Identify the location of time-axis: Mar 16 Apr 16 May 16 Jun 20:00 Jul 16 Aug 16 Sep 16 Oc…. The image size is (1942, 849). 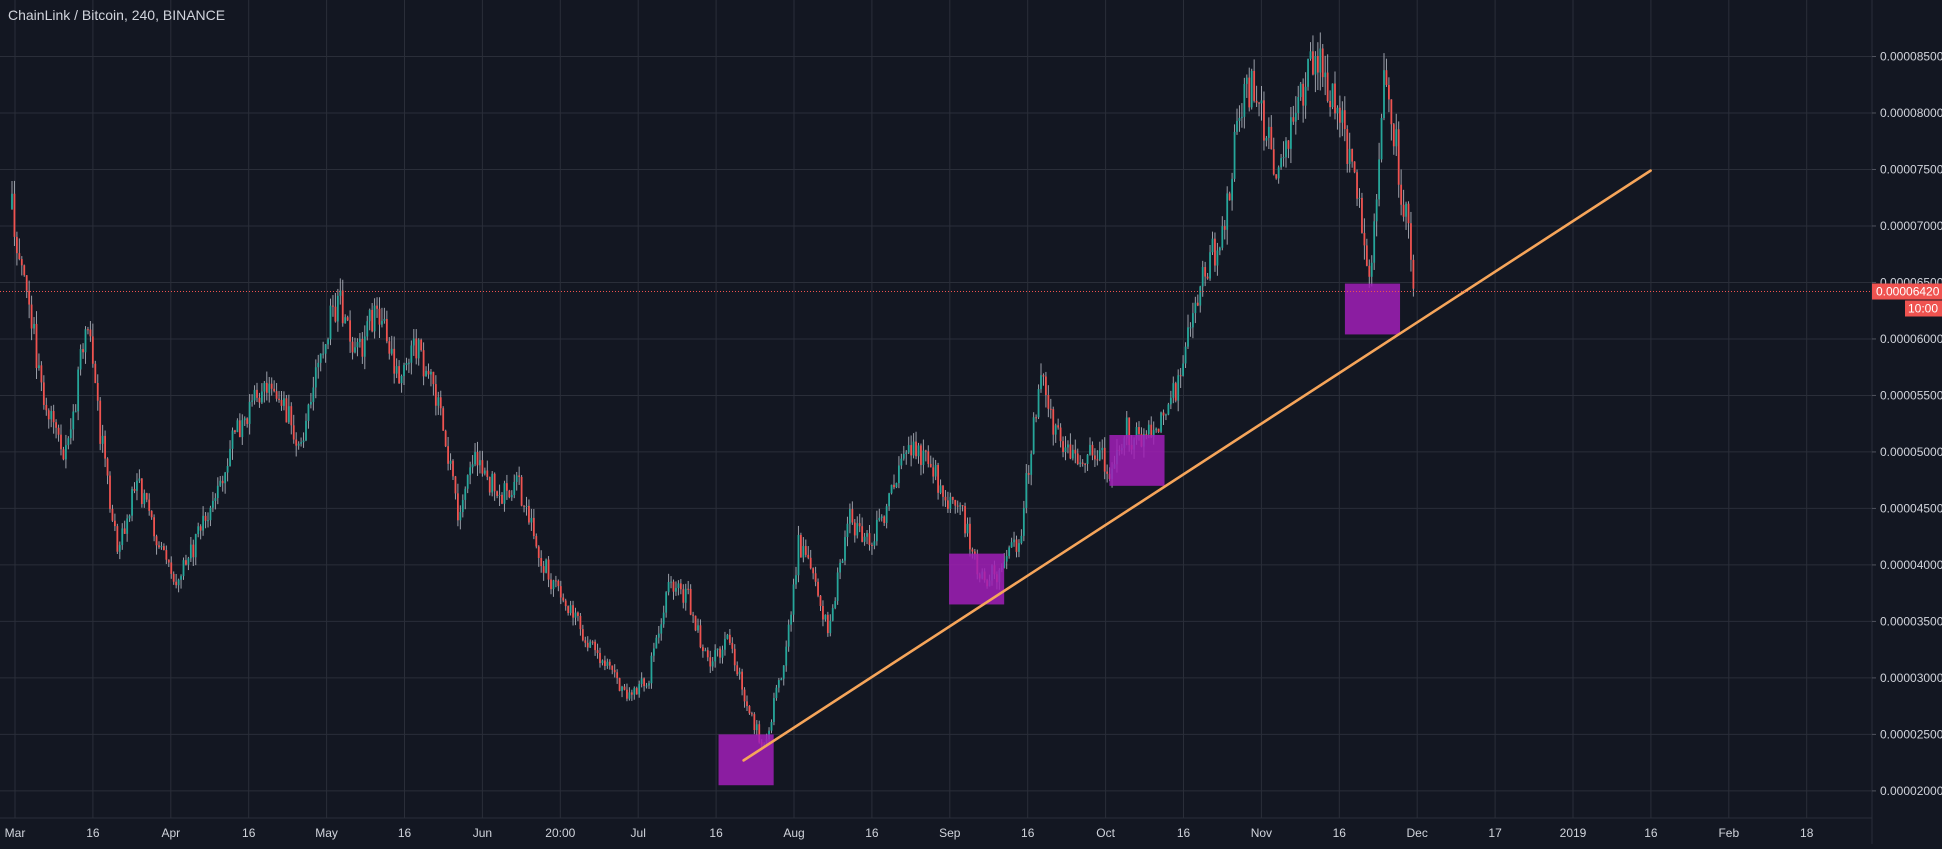
(909, 833).